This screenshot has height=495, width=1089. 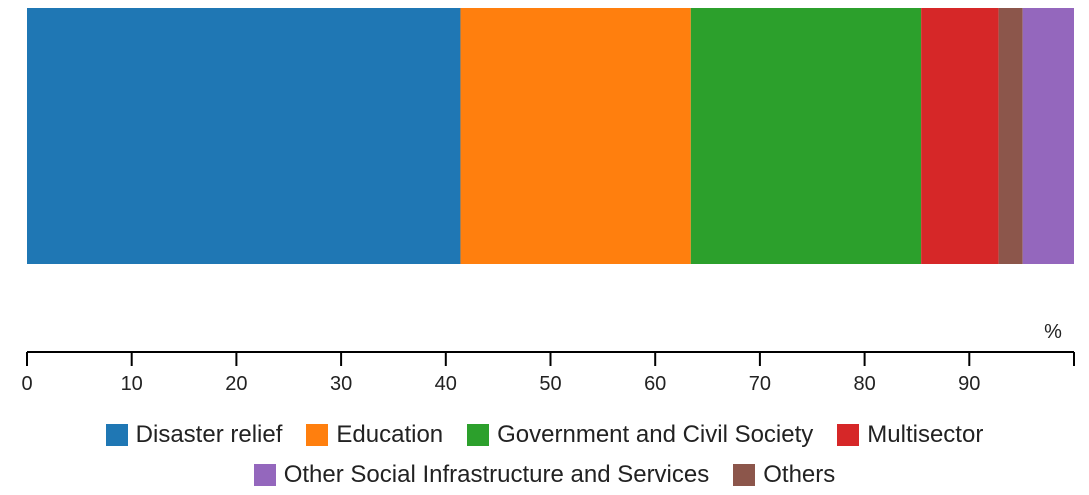 What do you see at coordinates (548, 358) in the screenshot?
I see `x-axis: % 0 10 20 30 40 50 60 70 80 90` at bounding box center [548, 358].